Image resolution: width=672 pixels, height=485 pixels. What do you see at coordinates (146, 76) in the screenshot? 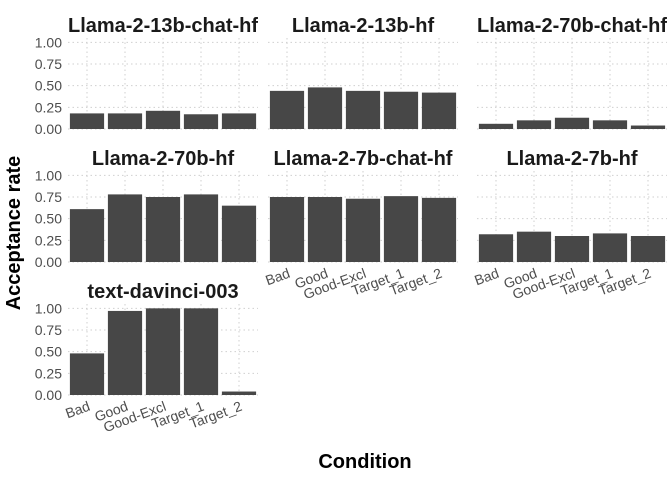
I see `facet-panel: Llama-2-13b-chat-hf 0.00 0.25 0.50 0.75 1.00` at bounding box center [146, 76].